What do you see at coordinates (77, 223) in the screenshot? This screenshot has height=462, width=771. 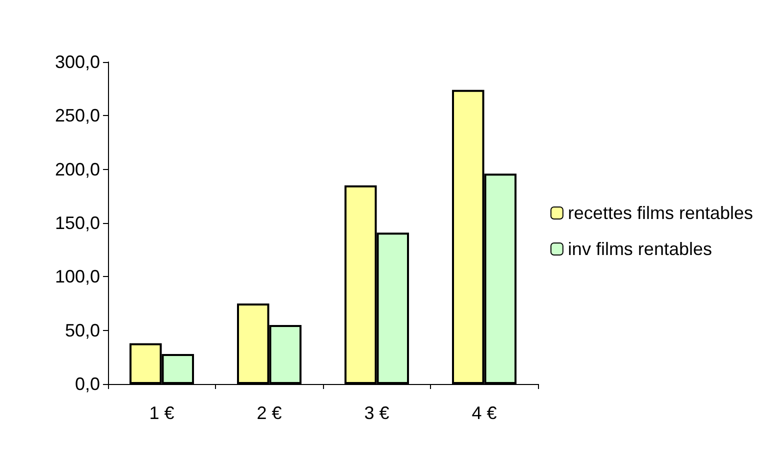 I see `y-tick-label: 150,0` at bounding box center [77, 223].